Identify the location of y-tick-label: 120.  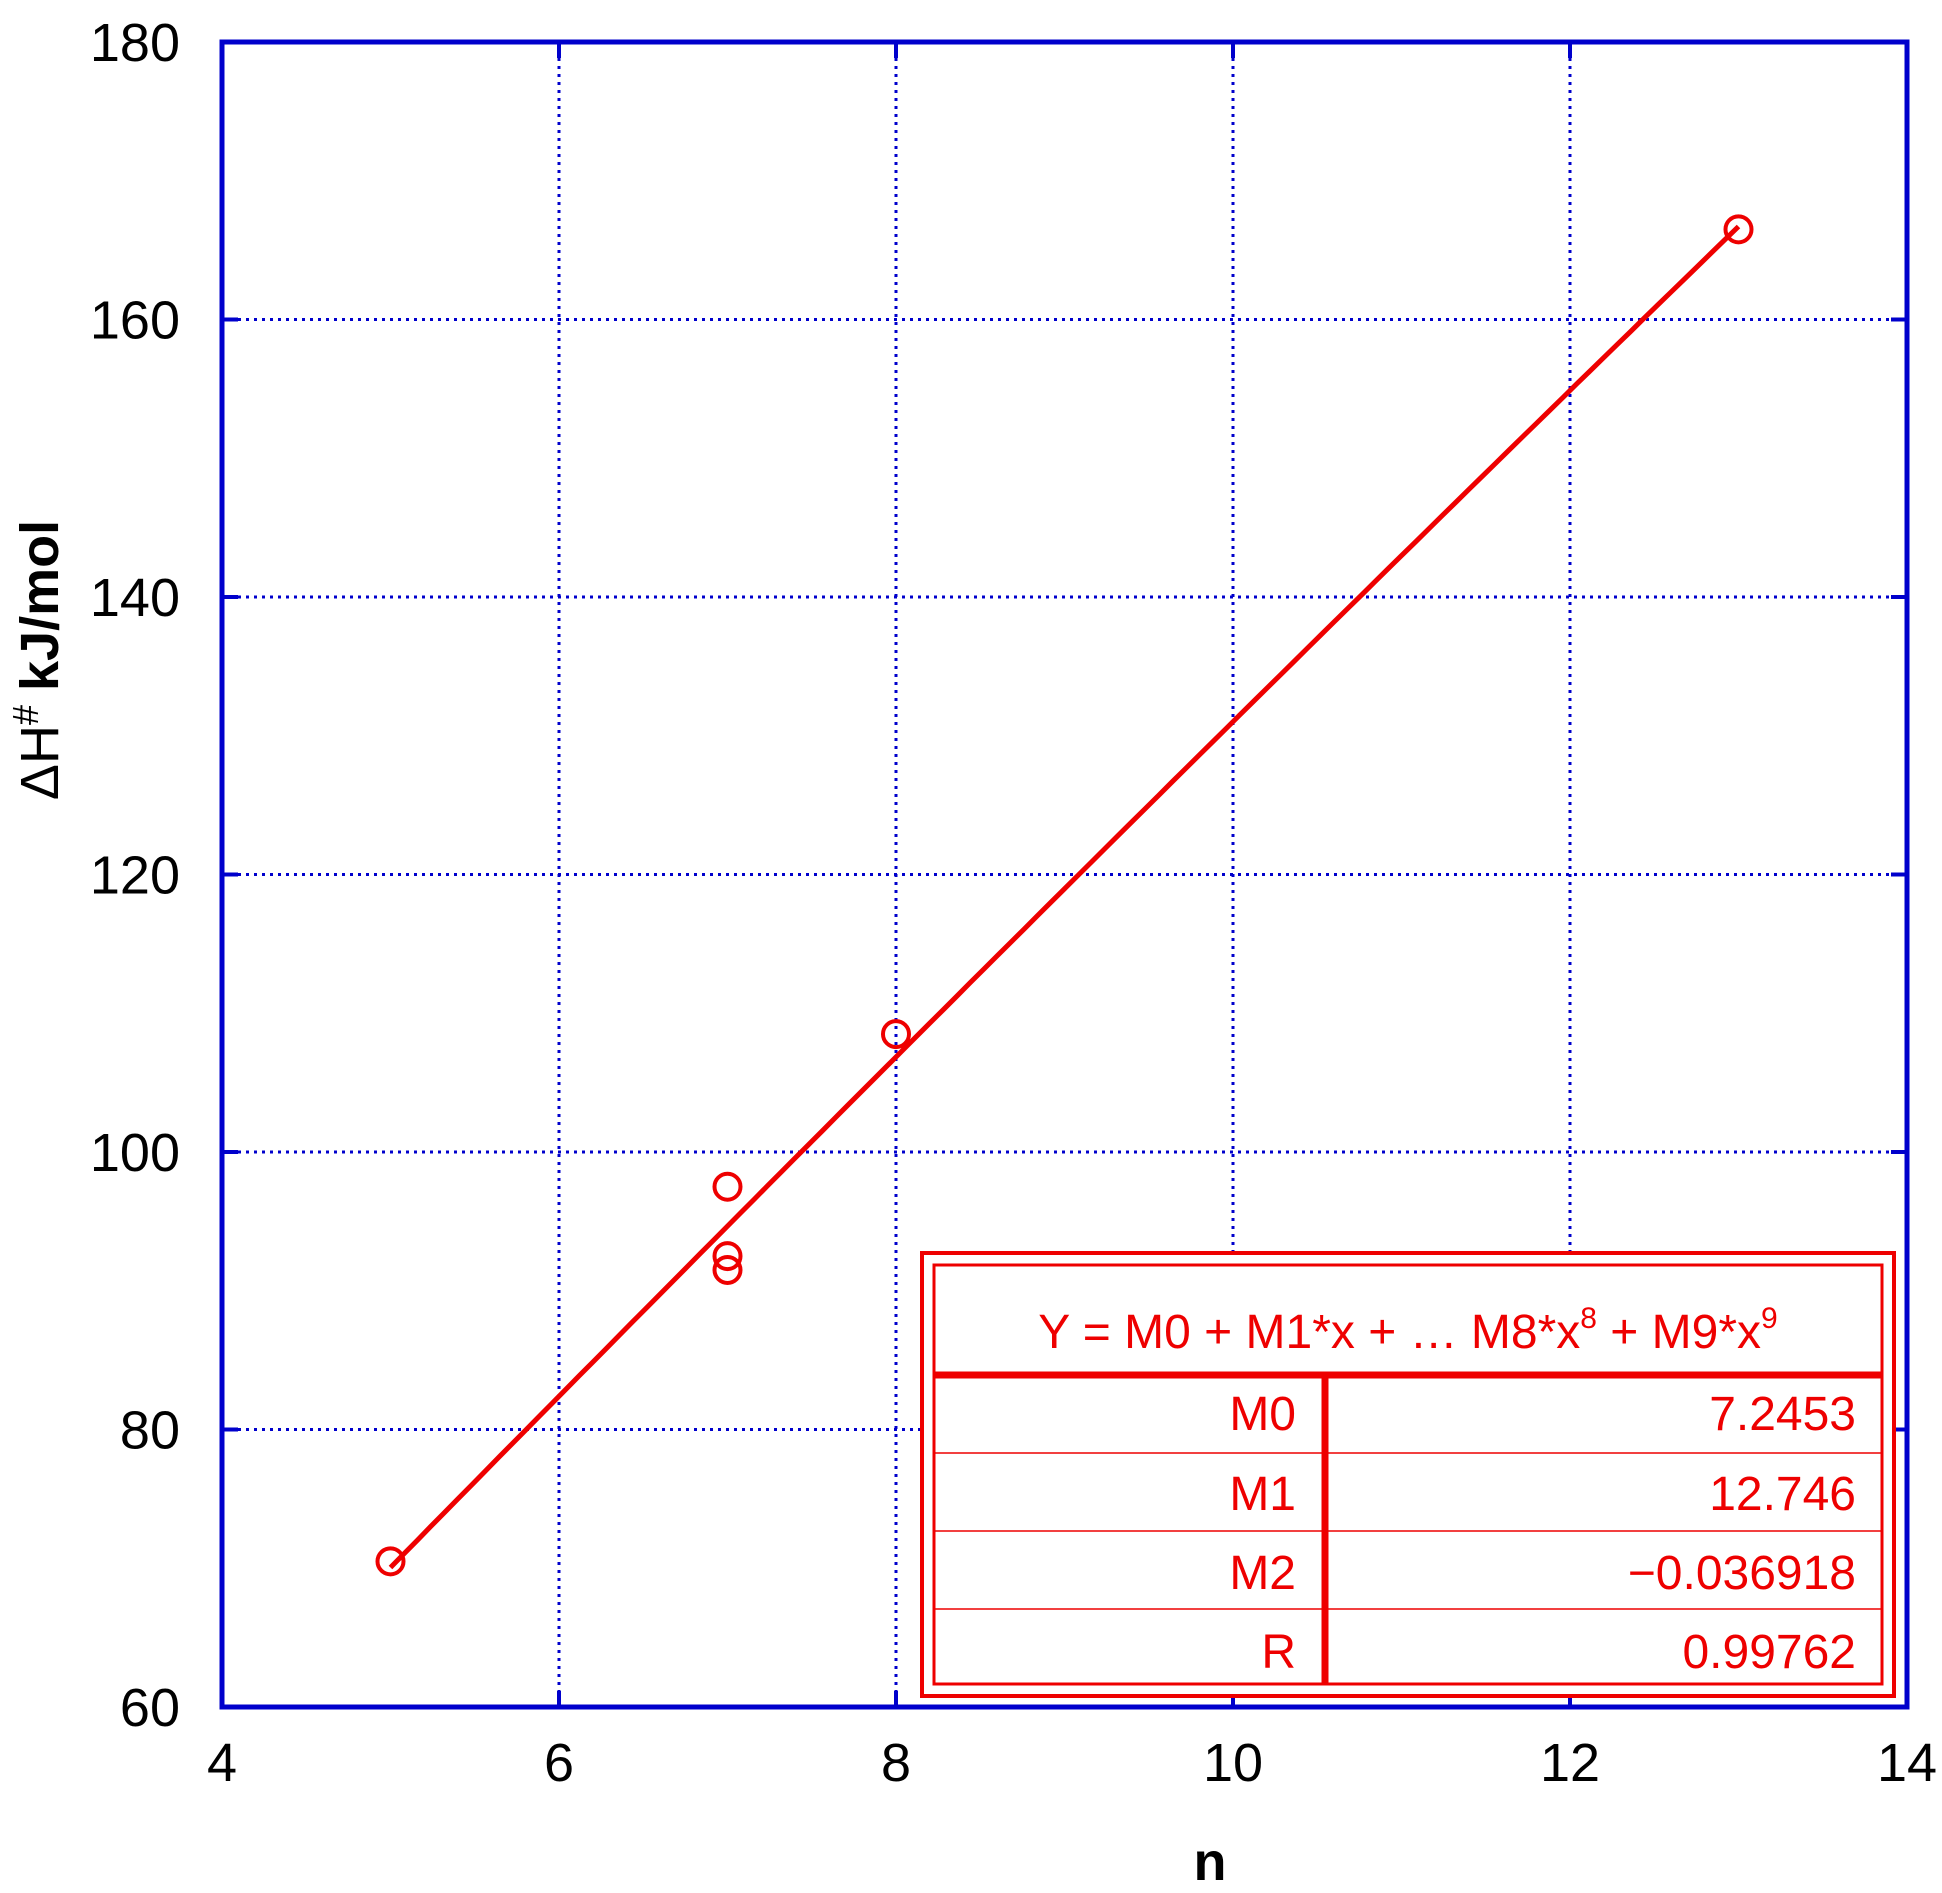
(135, 876).